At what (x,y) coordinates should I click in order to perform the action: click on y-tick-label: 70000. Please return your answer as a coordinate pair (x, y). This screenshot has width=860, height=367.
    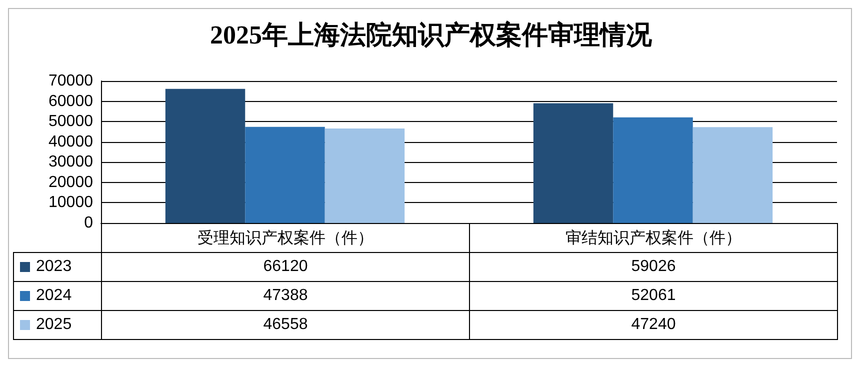
    Looking at the image, I should click on (71, 81).